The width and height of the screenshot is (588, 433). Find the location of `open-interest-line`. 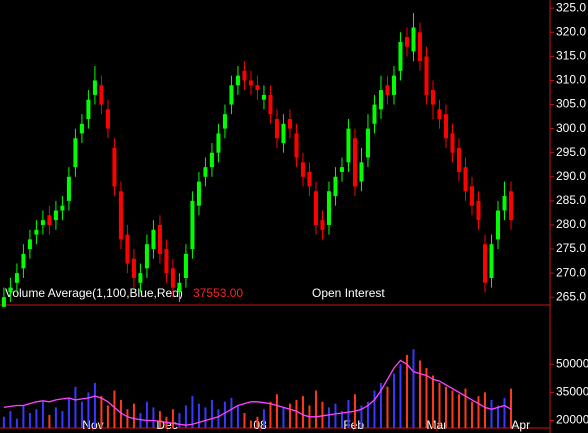

open-interest-line is located at coordinates (257, 392).